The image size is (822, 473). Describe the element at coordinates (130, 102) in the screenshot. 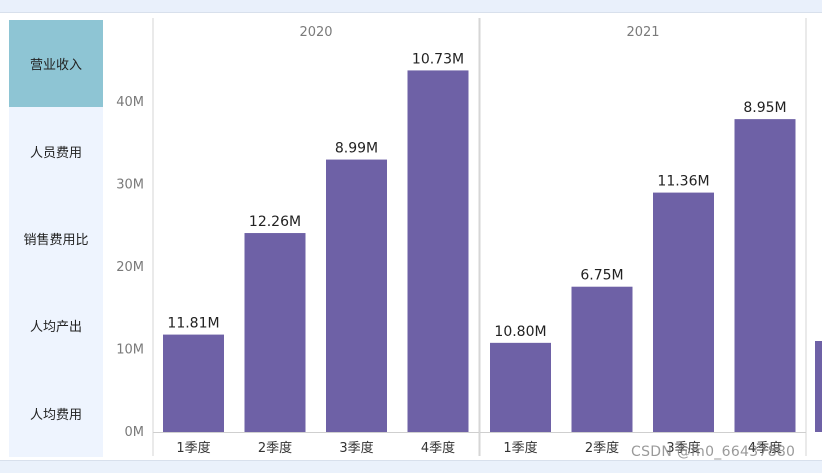

I see `y-tick-label: 40M` at that location.